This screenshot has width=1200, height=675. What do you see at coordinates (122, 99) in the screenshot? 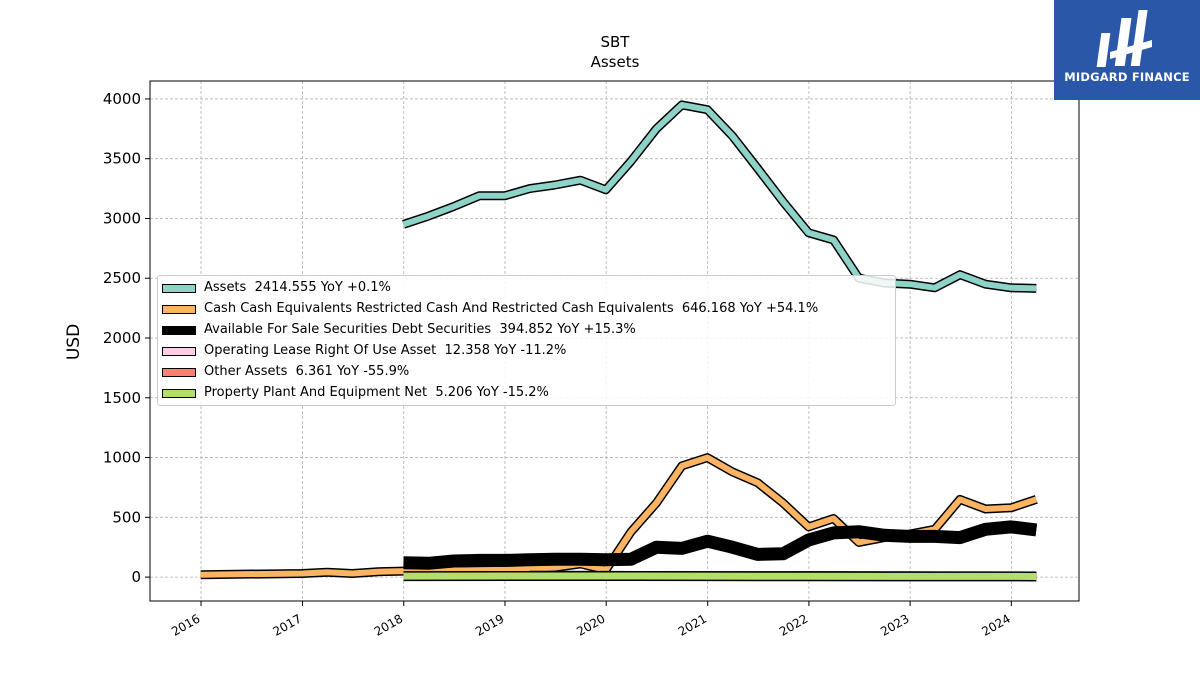
I see `y-tick-label: 4000` at bounding box center [122, 99].